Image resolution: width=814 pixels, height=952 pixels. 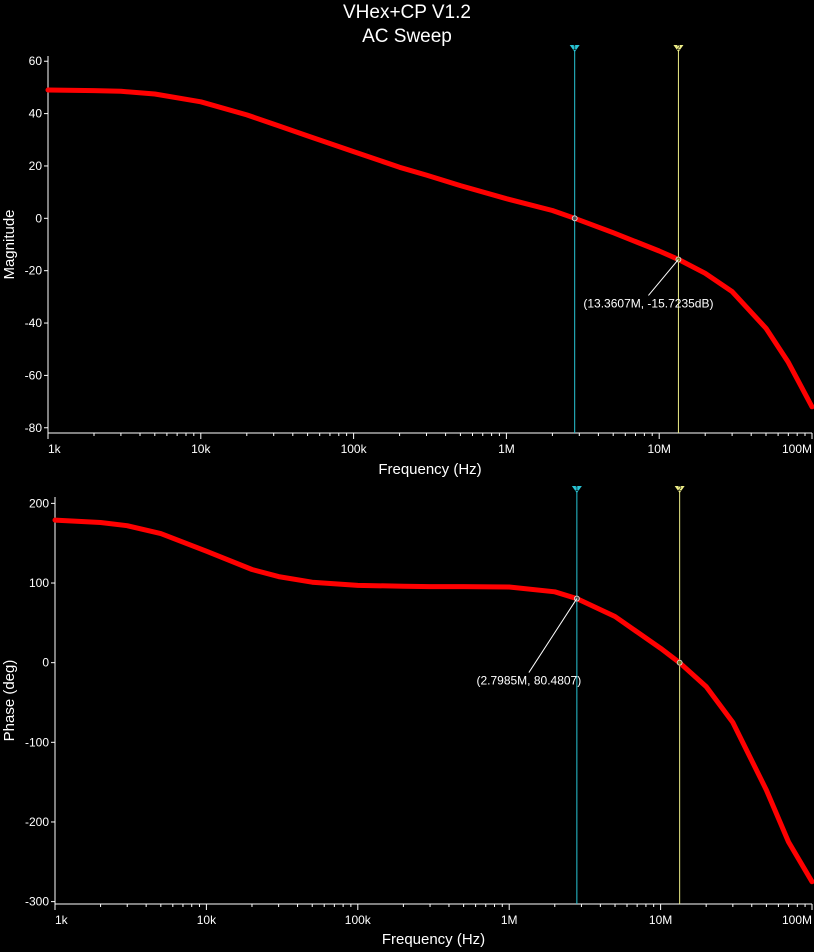 I want to click on y-tick-label: 60, so click(x=36, y=61).